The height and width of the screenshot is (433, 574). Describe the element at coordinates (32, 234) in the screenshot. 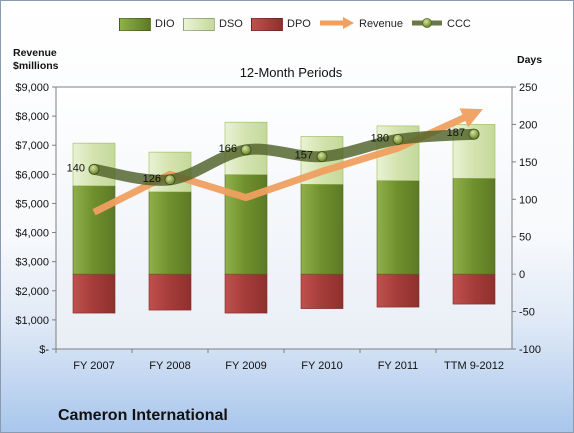

I see `left-tick-label: $4,000` at that location.